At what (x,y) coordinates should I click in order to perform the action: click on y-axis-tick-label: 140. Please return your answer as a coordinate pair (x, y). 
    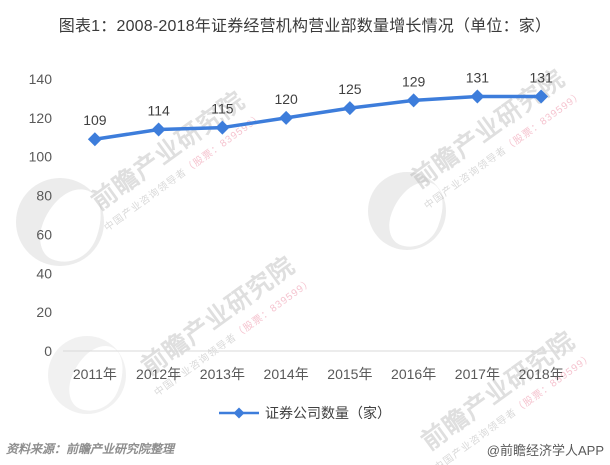
    Looking at the image, I should click on (41, 79).